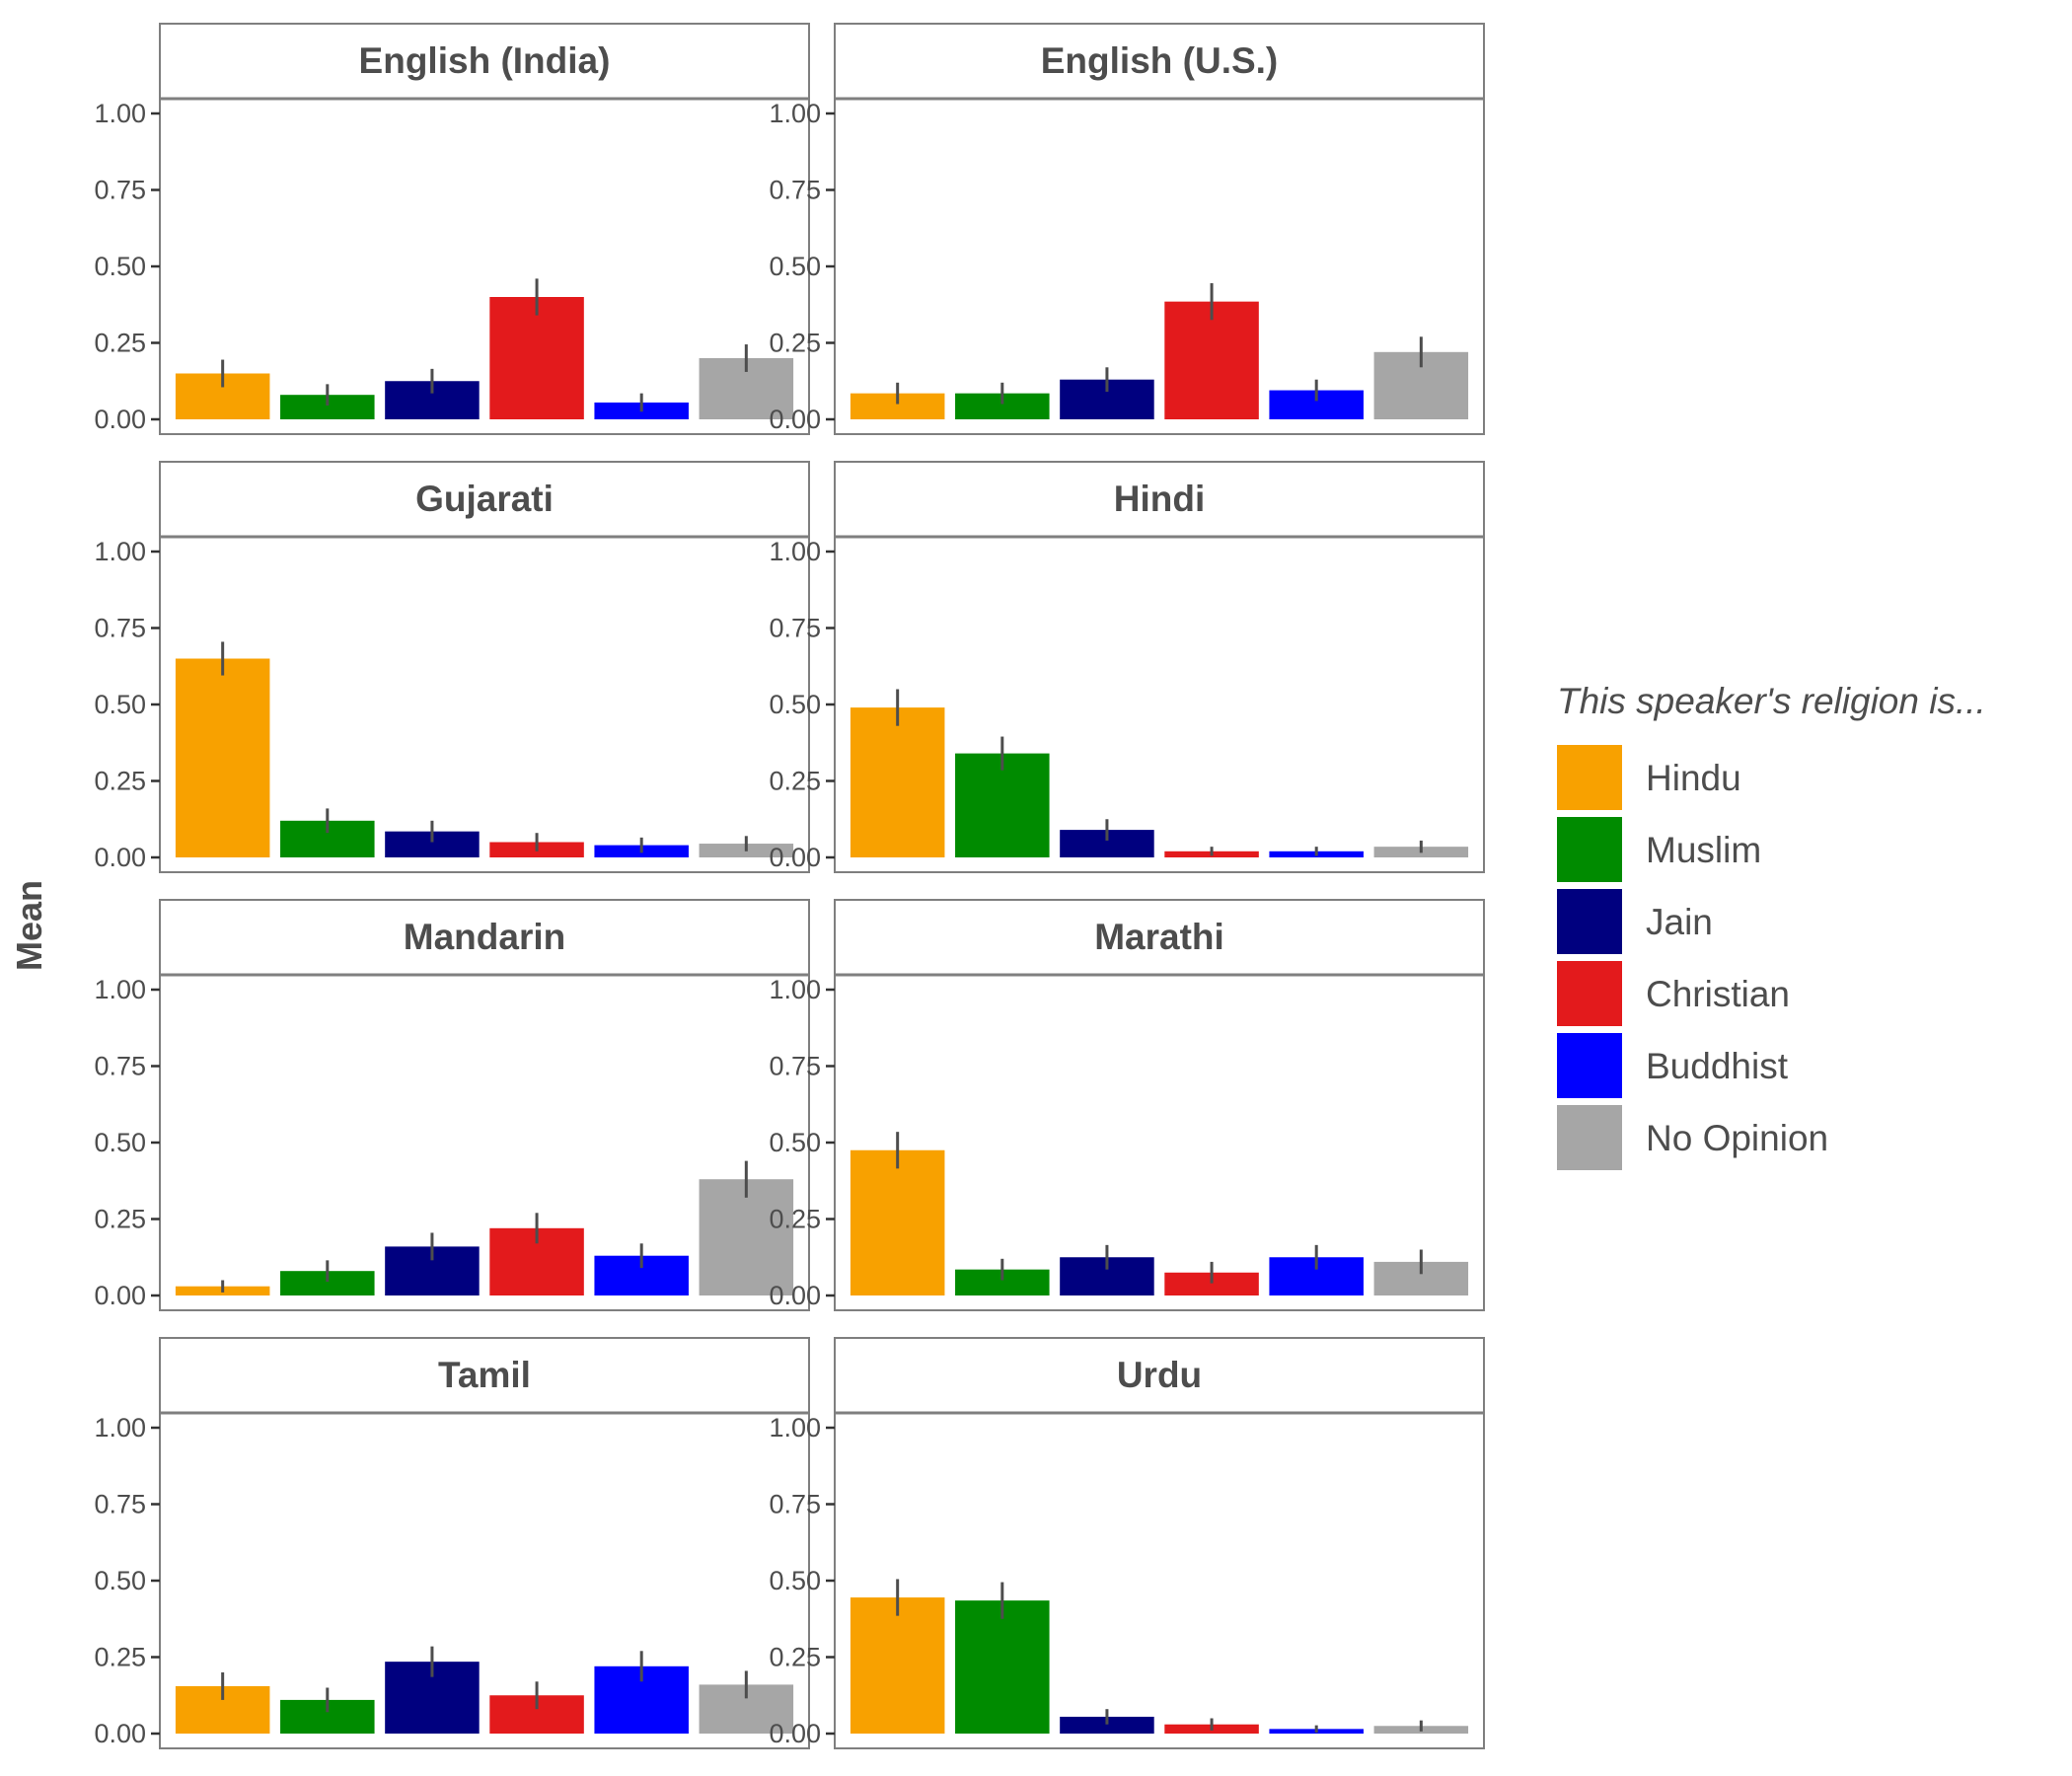 The width and height of the screenshot is (2072, 1776). I want to click on panel-title: English (U.S.), so click(1160, 61).